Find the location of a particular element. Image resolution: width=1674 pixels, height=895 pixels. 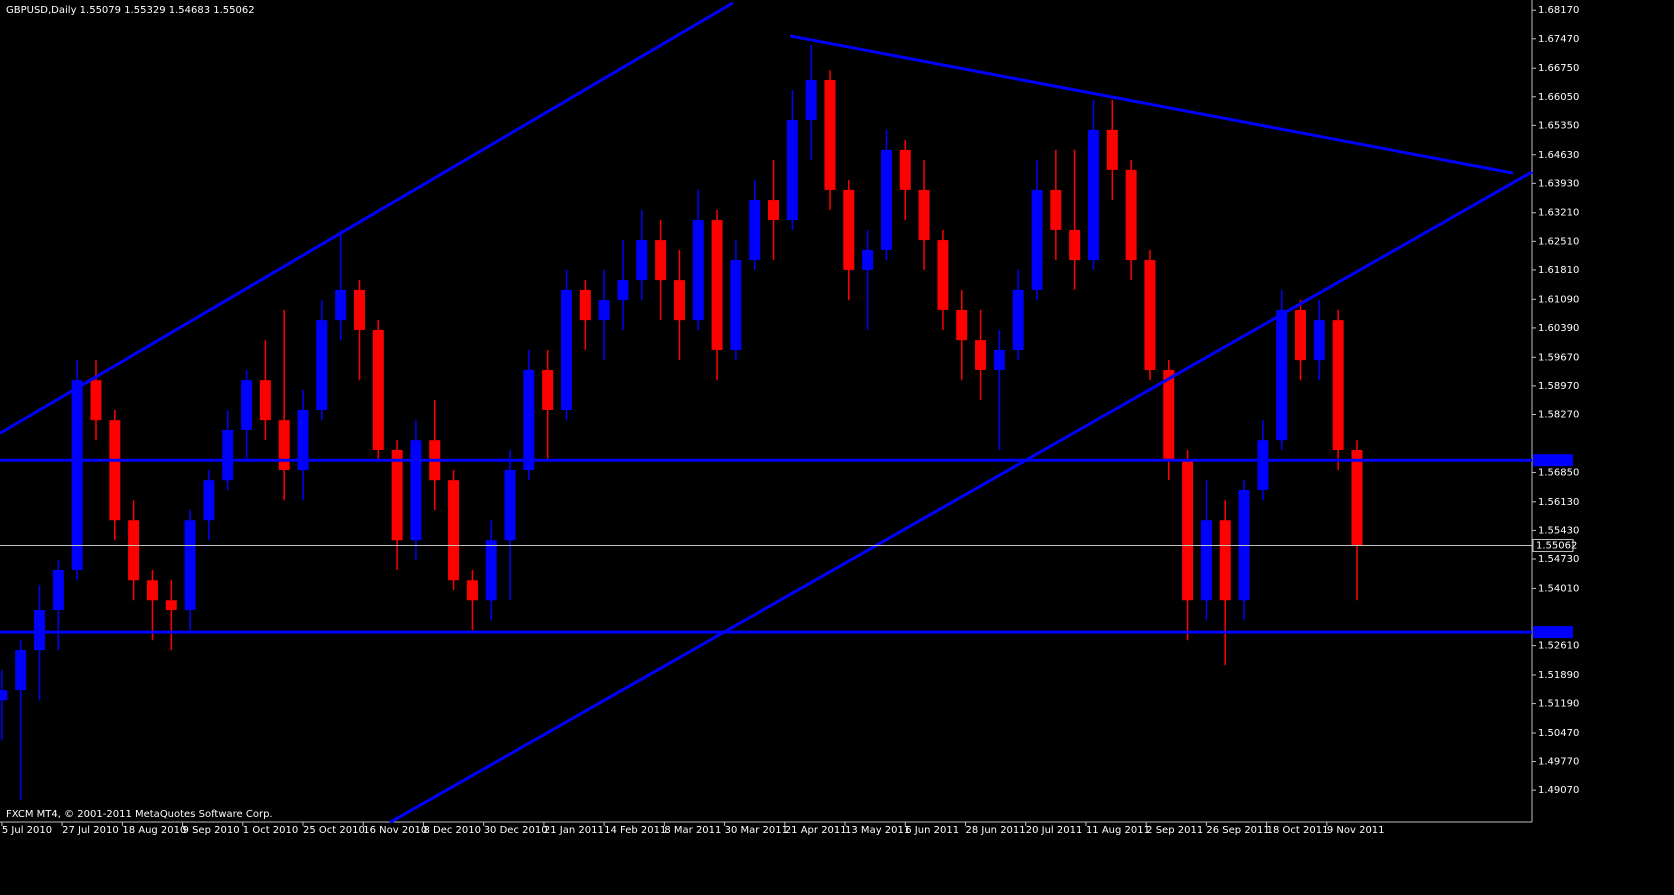

y-tick-label: 1.49770 is located at coordinates (1558, 762).